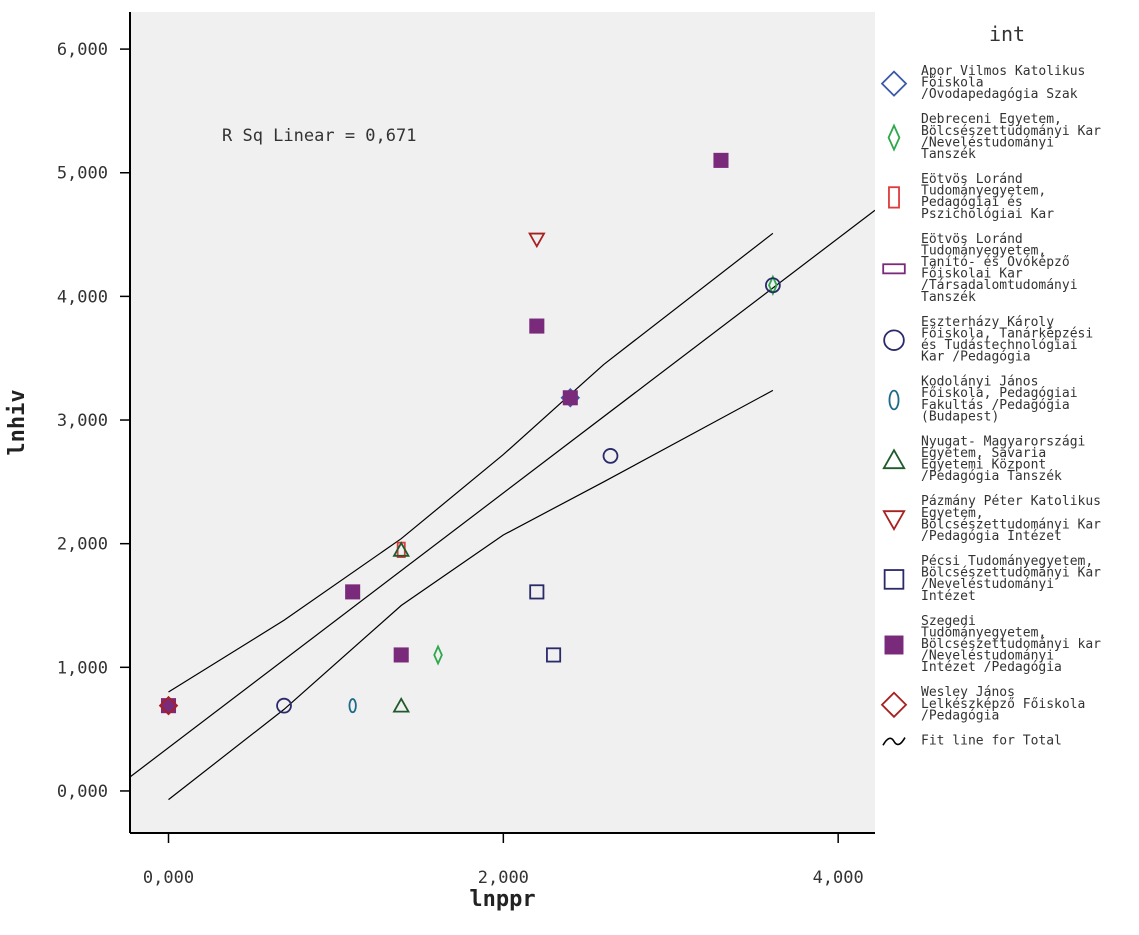 Image resolution: width=1139 pixels, height=935 pixels. Describe the element at coordinates (991, 119) in the screenshot. I see `legend-entry-text: Debreceni Egyetem,` at that location.